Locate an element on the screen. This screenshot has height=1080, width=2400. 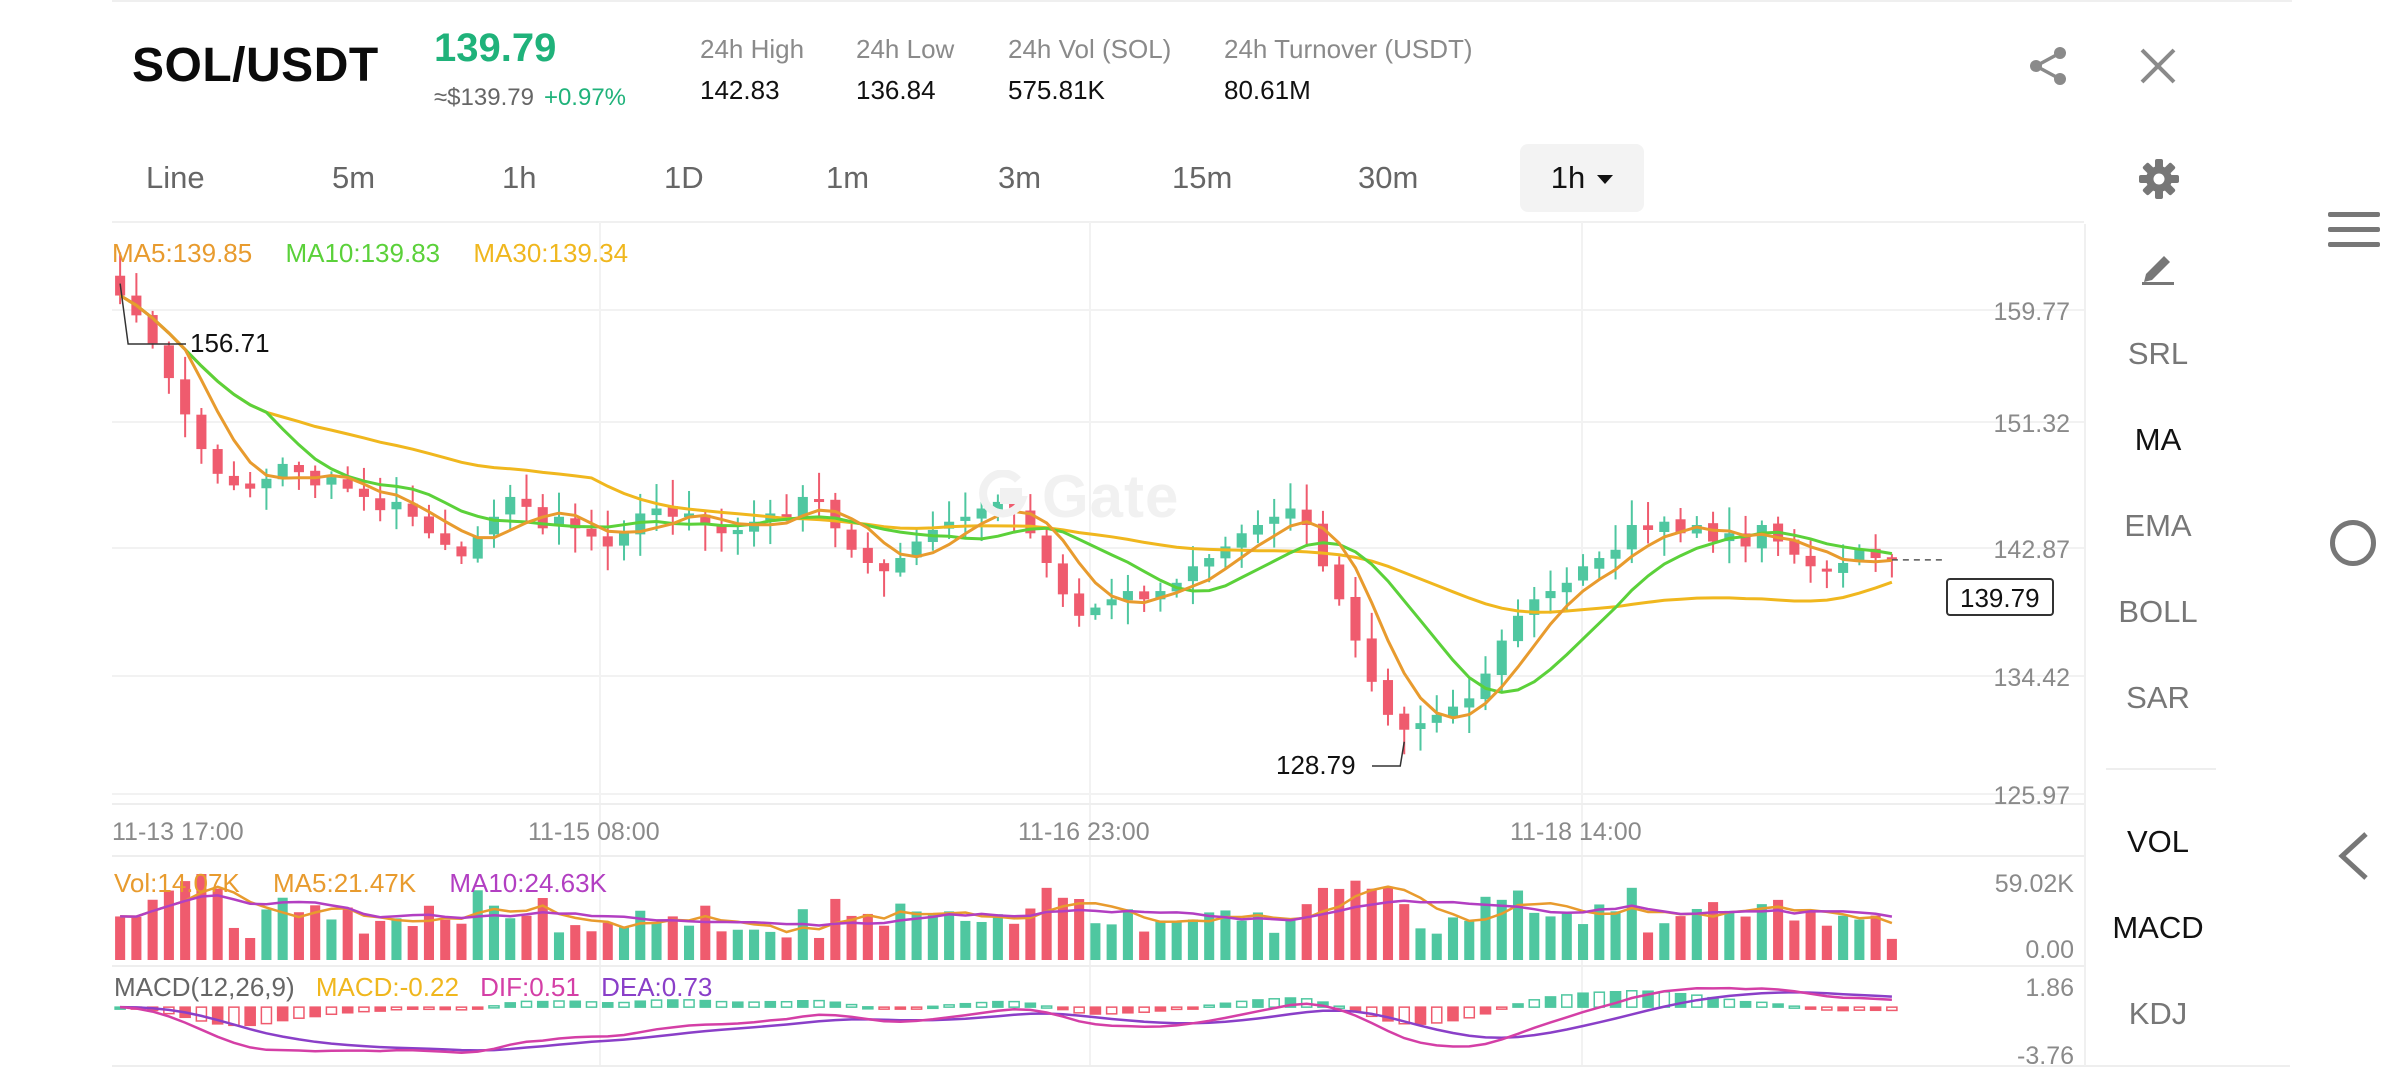
share-icon is located at coordinates (2048, 66).